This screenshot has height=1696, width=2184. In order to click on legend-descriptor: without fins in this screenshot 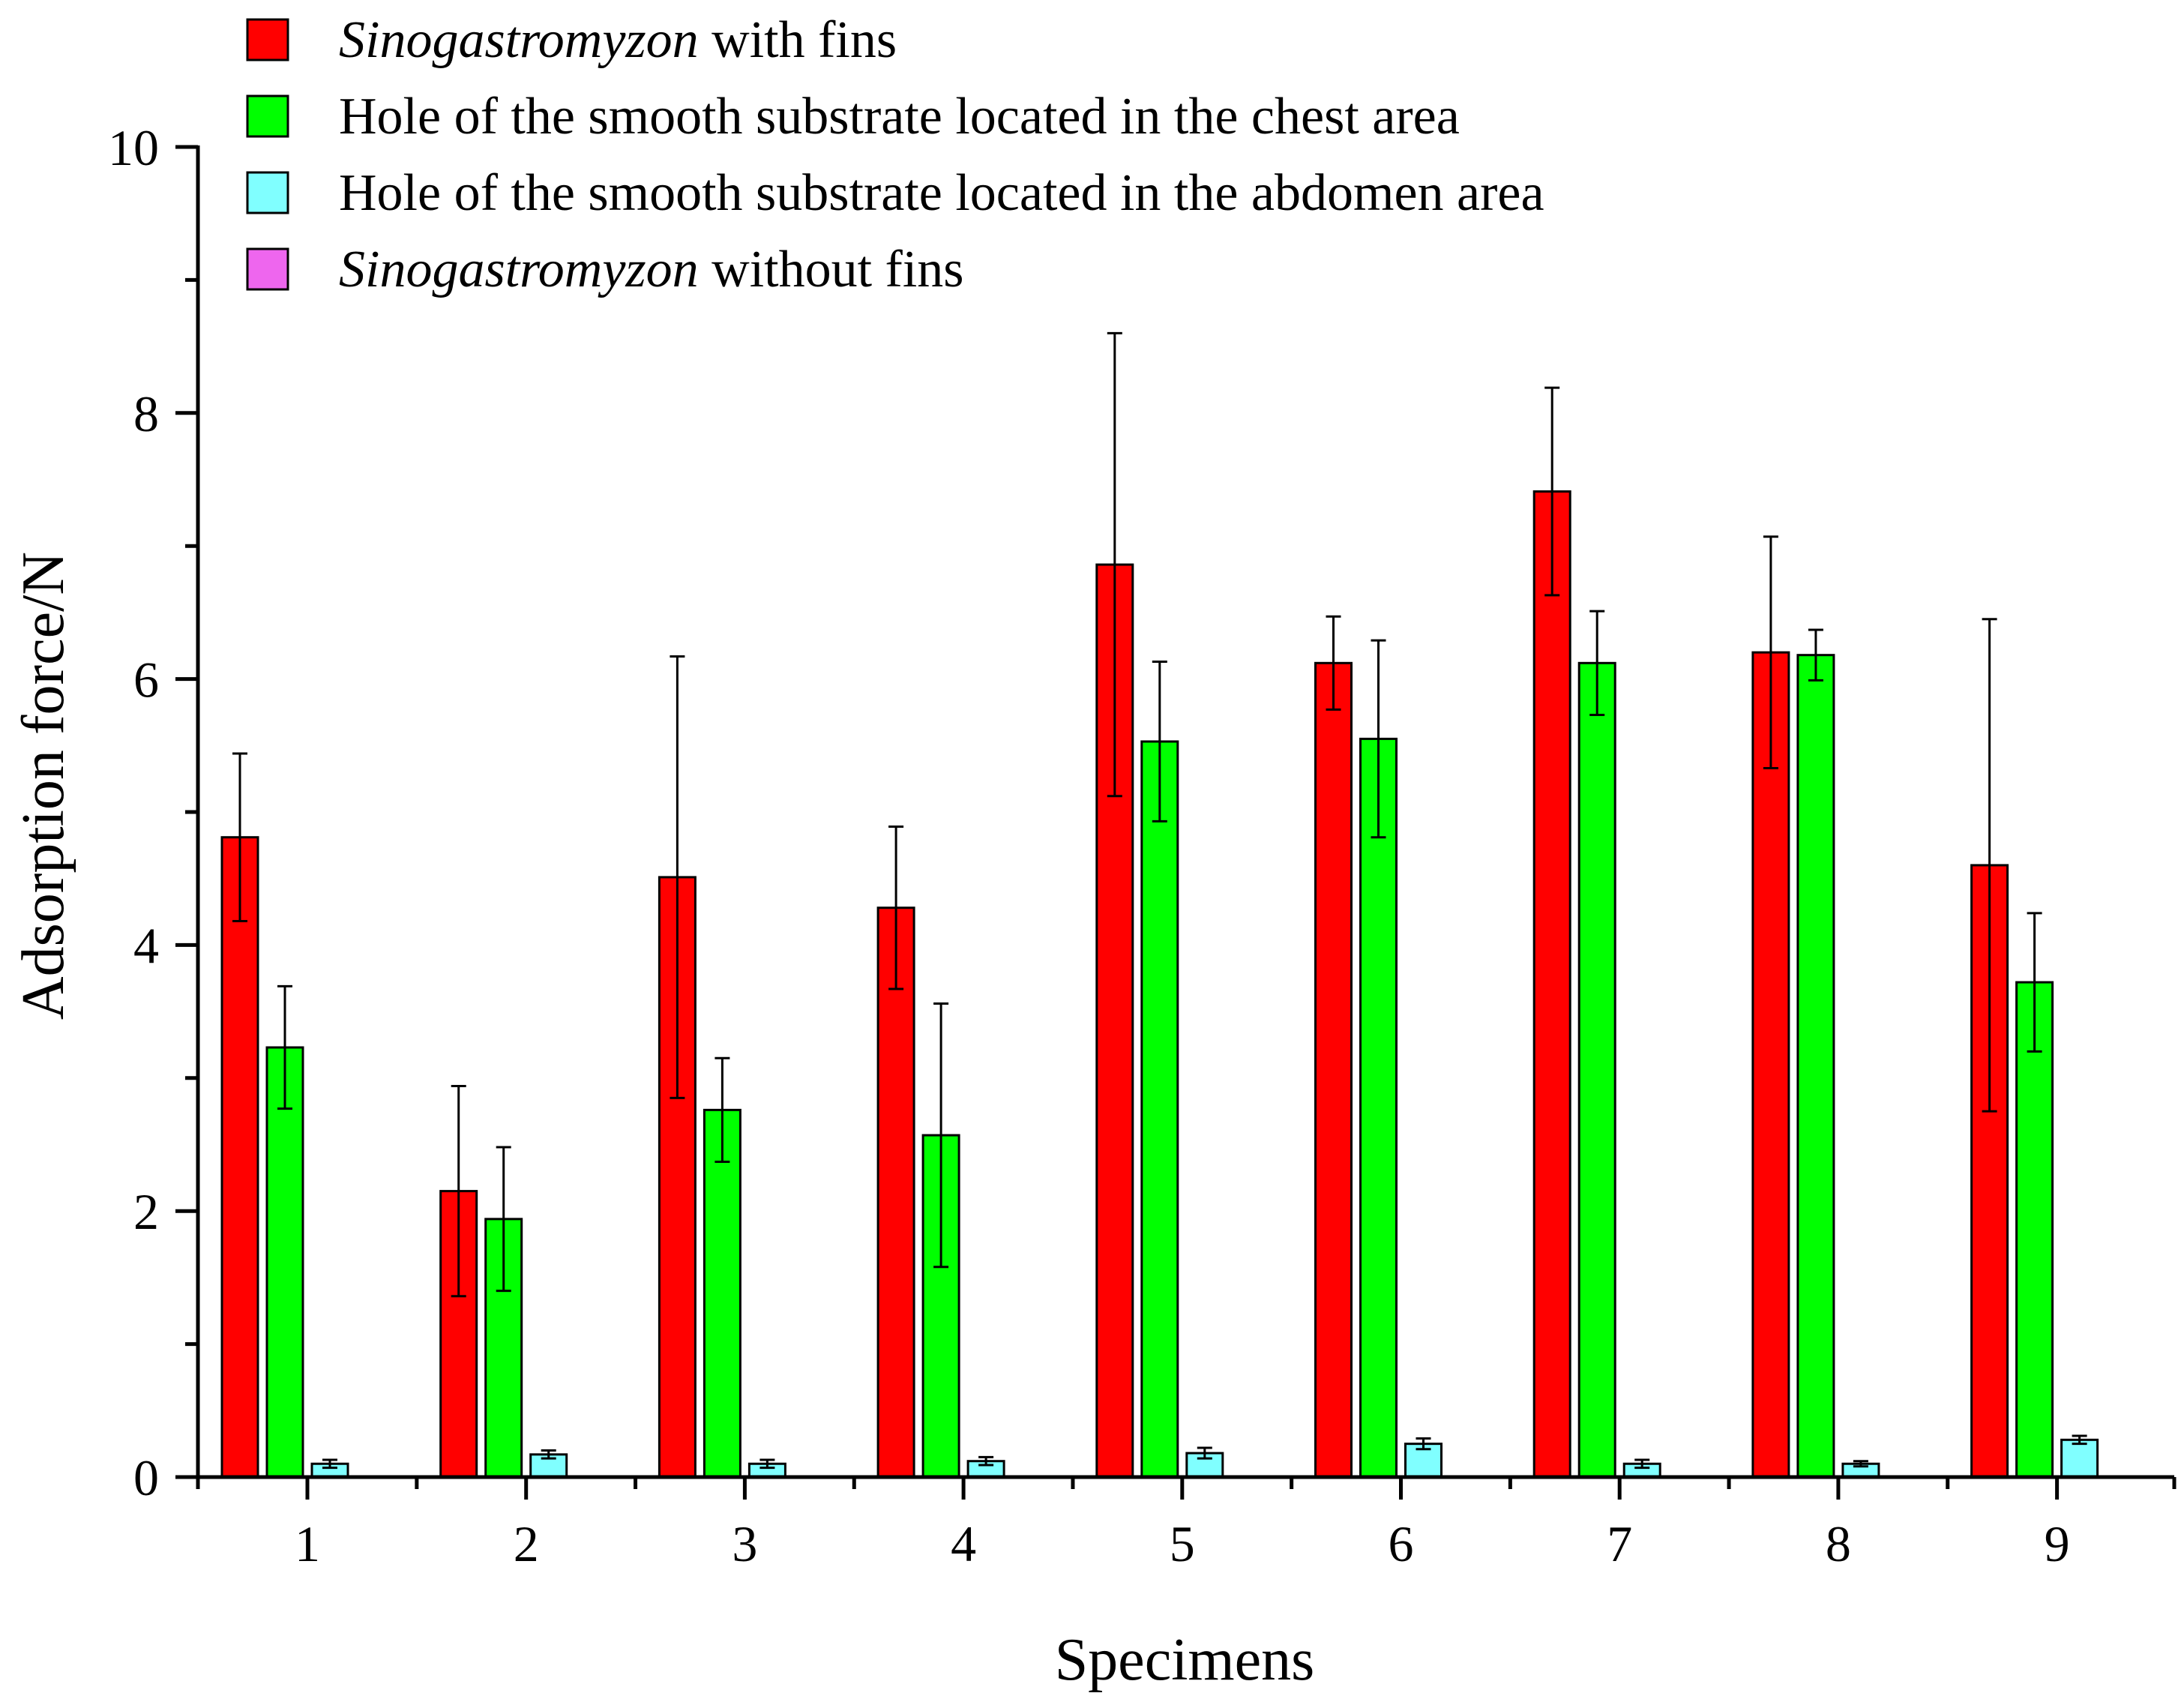, I will do `click(837, 269)`.